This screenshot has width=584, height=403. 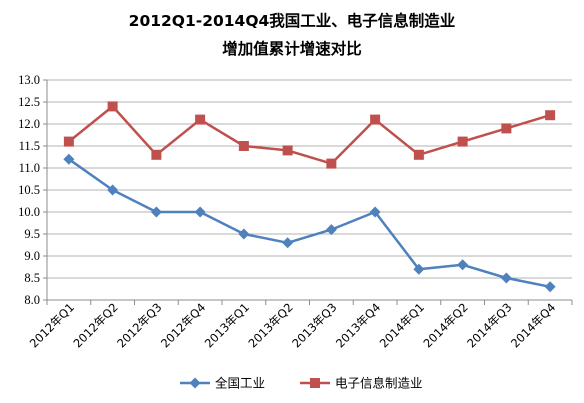 I want to click on legend: 全国工业 电子信息制造业, so click(x=301, y=383).